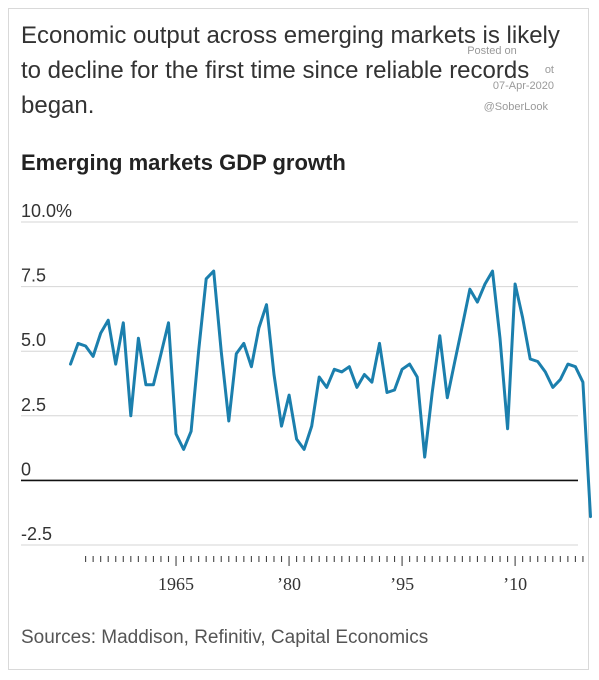  What do you see at coordinates (176, 584) in the screenshot?
I see `x-tick-label: 1965` at bounding box center [176, 584].